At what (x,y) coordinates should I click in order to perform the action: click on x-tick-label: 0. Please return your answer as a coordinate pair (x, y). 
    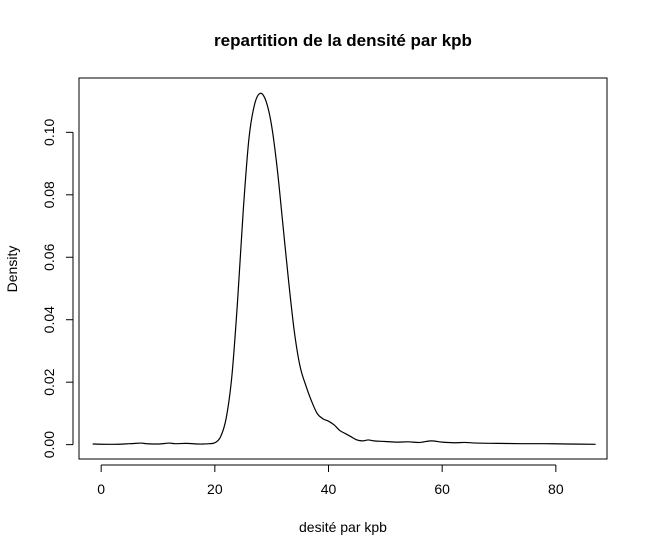
    Looking at the image, I should click on (101, 489).